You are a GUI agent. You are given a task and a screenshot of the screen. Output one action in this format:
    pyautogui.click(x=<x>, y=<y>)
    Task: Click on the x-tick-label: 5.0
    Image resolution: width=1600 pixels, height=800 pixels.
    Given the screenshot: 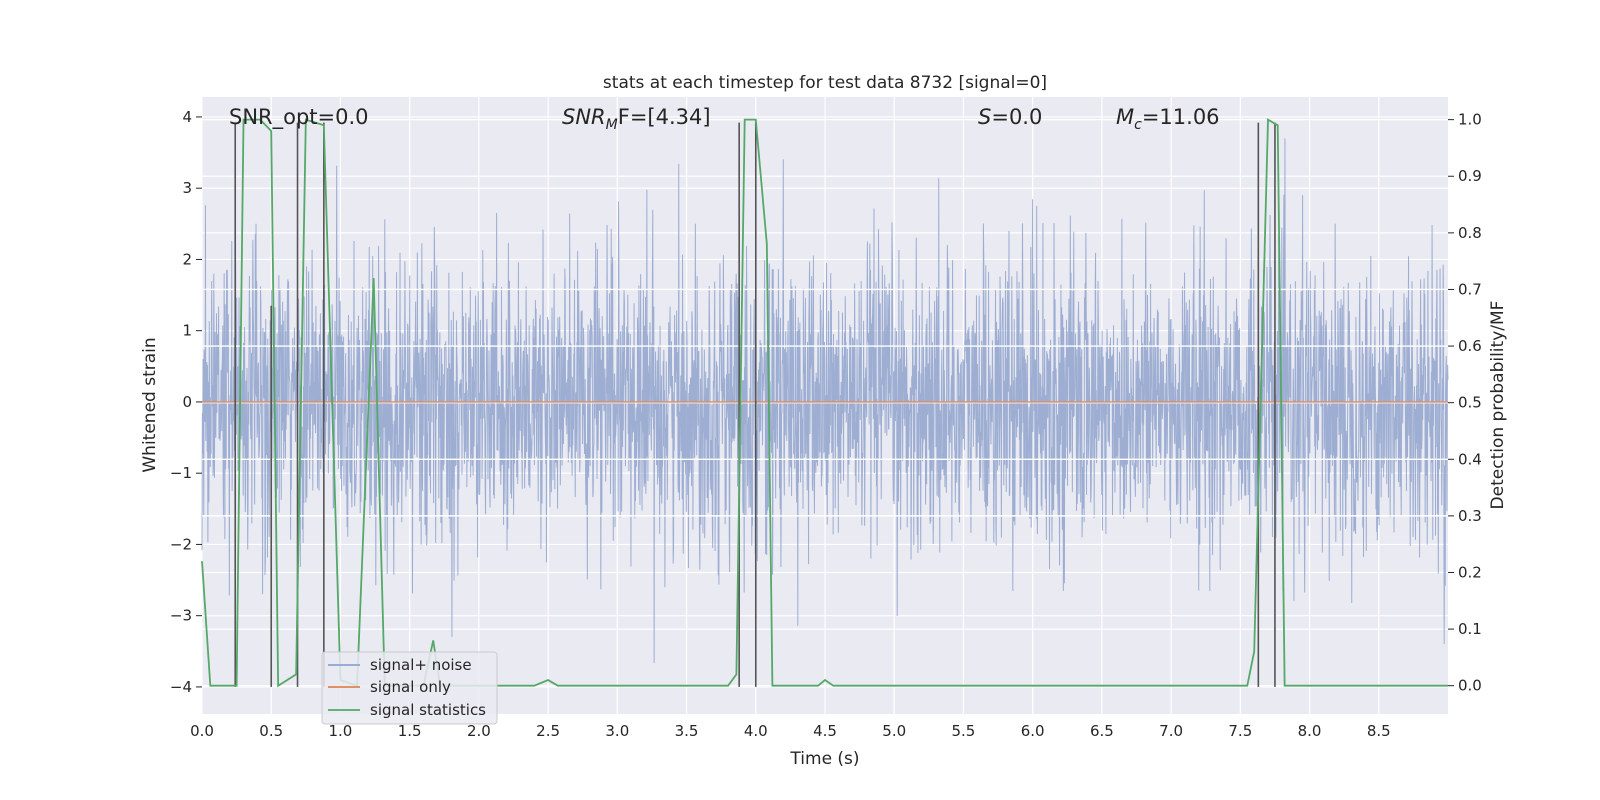 What is the action you would take?
    pyautogui.click(x=894, y=731)
    